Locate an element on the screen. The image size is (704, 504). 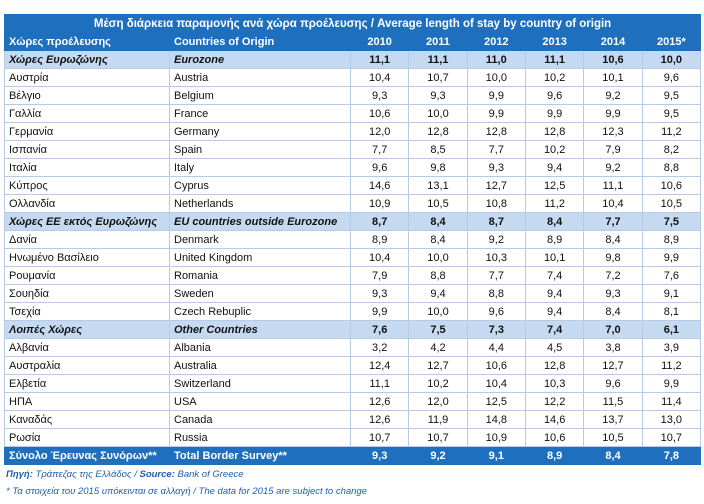
table-row: Ρωσία Russia 10,7 10,7 10,9 10,6 10,5 10,7 is located at coordinates (353, 437).